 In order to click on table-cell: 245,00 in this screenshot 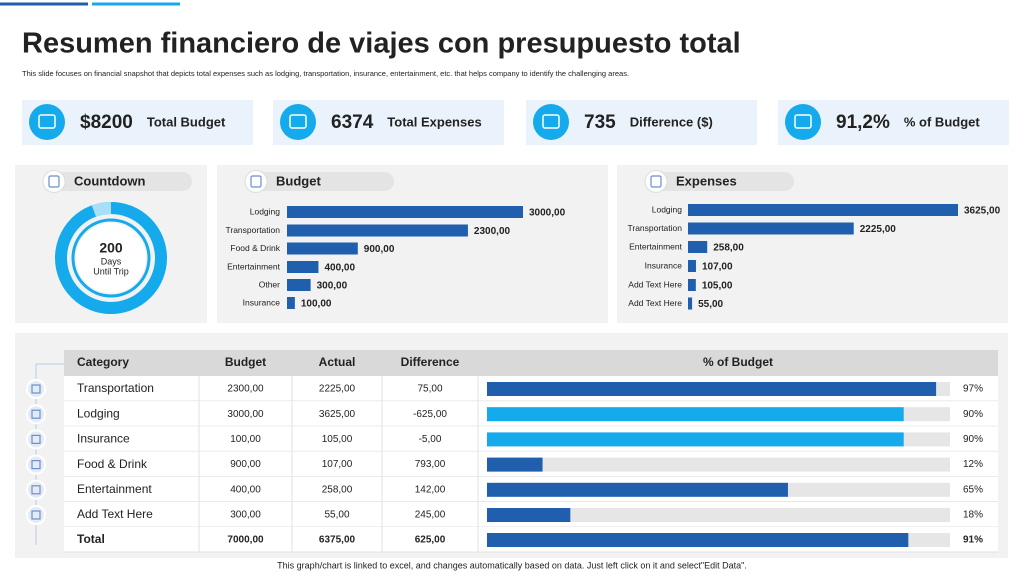, I will do `click(430, 515)`.